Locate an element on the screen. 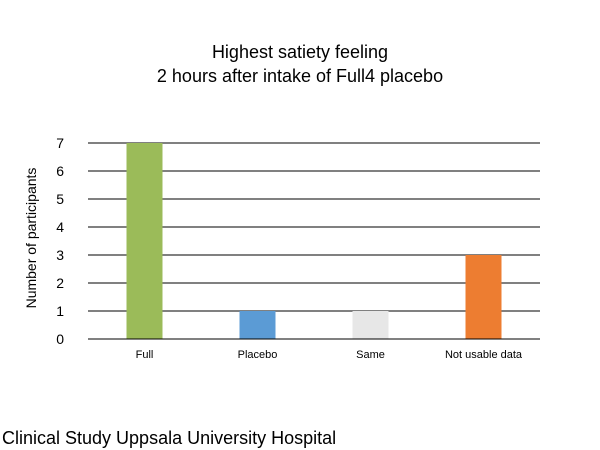 The height and width of the screenshot is (450, 600). bar-placebo is located at coordinates (257, 325).